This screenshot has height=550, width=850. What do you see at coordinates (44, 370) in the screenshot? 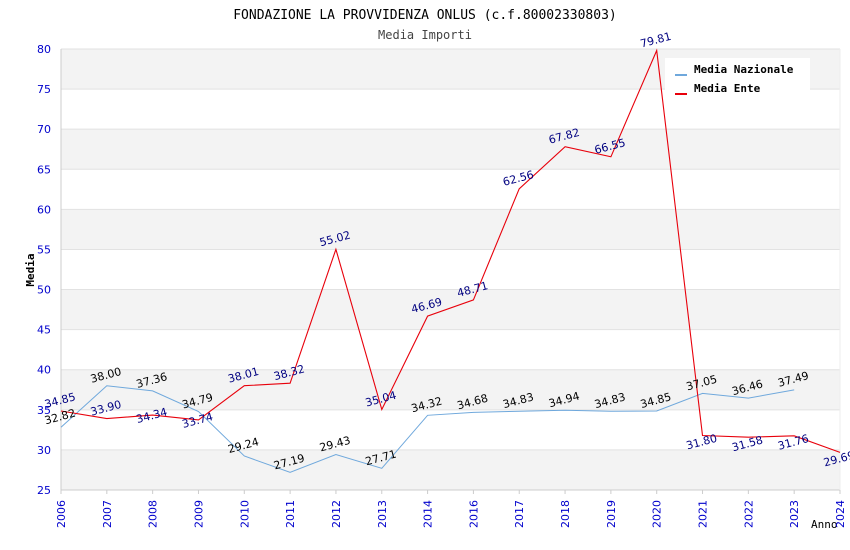
I see `y-tick-label: 40` at bounding box center [44, 370].